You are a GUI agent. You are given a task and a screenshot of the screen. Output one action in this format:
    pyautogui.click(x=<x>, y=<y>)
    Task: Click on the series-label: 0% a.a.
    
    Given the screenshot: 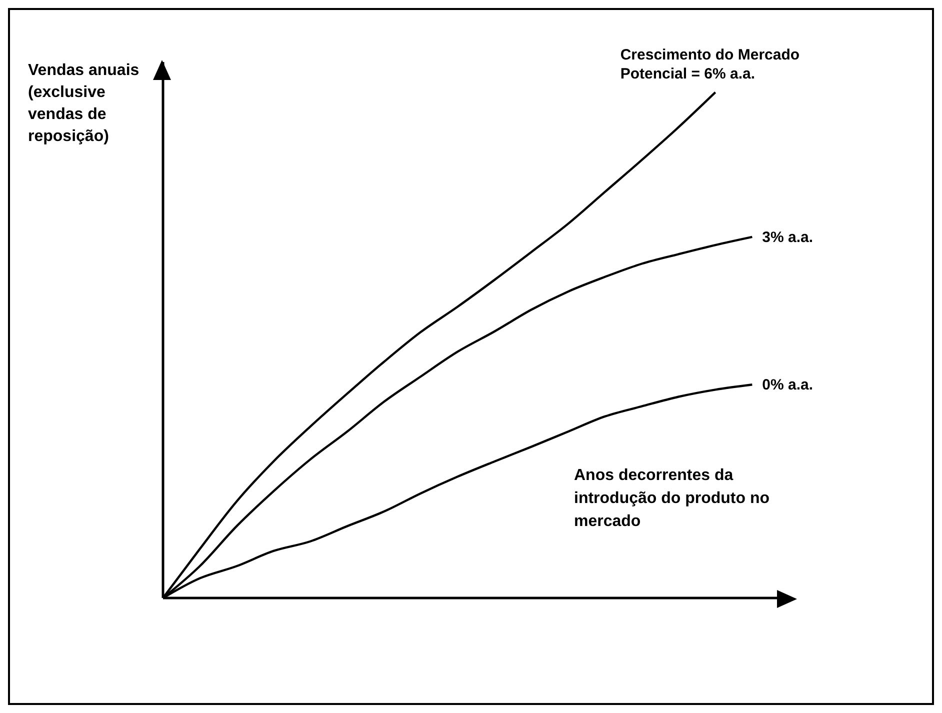 What is the action you would take?
    pyautogui.click(x=788, y=385)
    